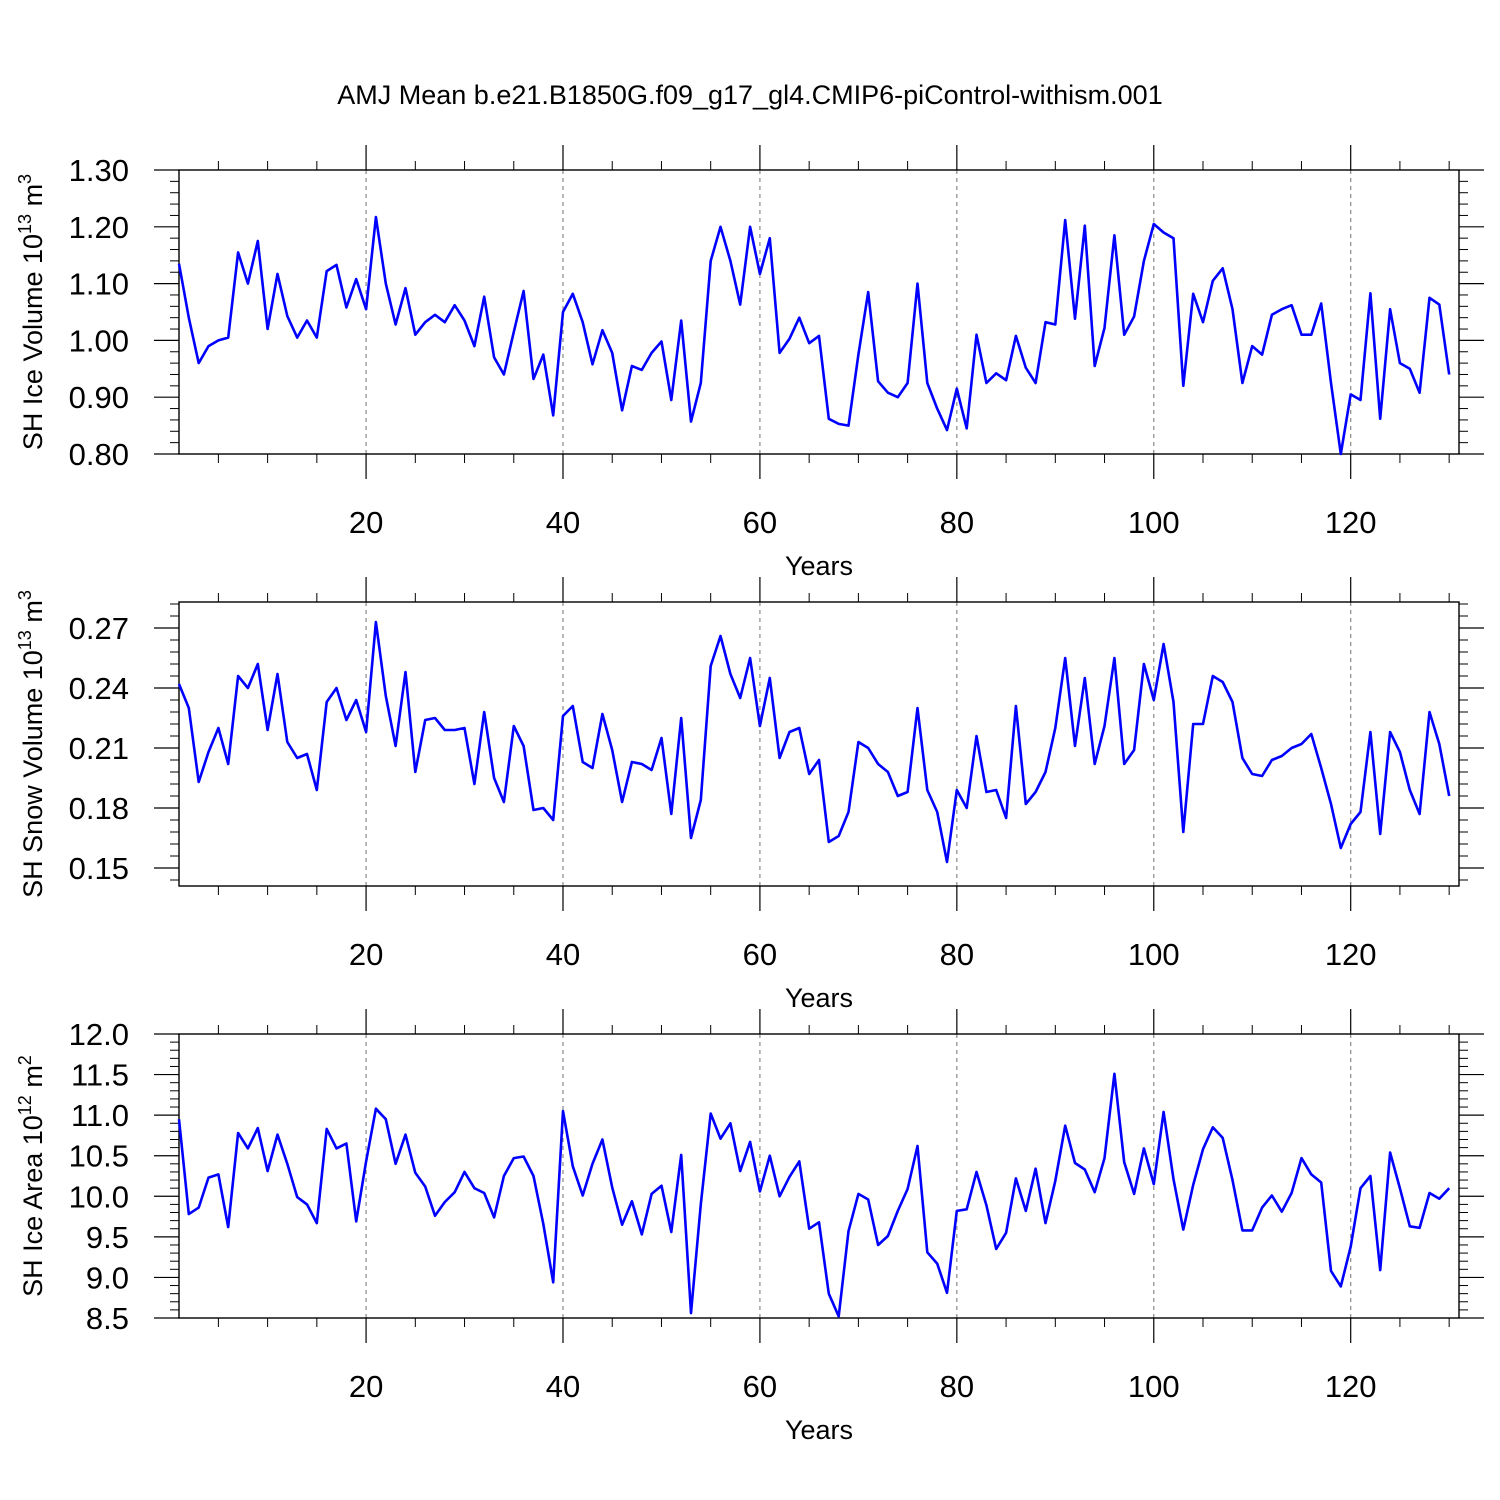 This screenshot has width=1500, height=1500. I want to click on y-tick-label: 1.10, so click(99, 284).